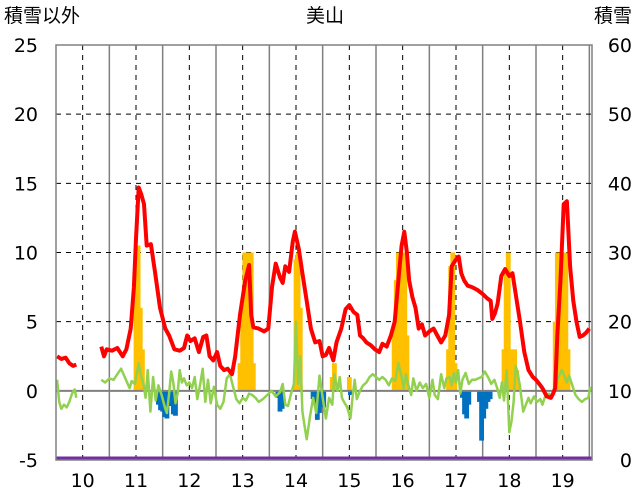 This screenshot has height=501, width=636. What do you see at coordinates (296, 481) in the screenshot?
I see `x-tick-label: 14` at bounding box center [296, 481].